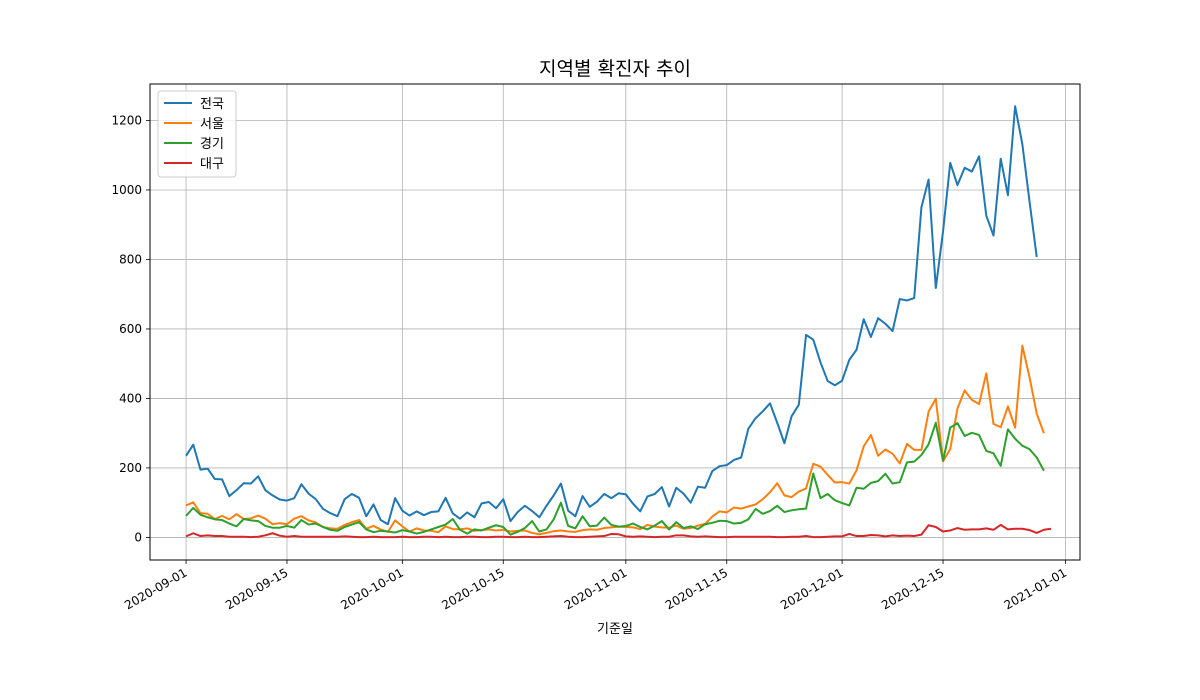  I want to click on legend-box, so click(197, 134).